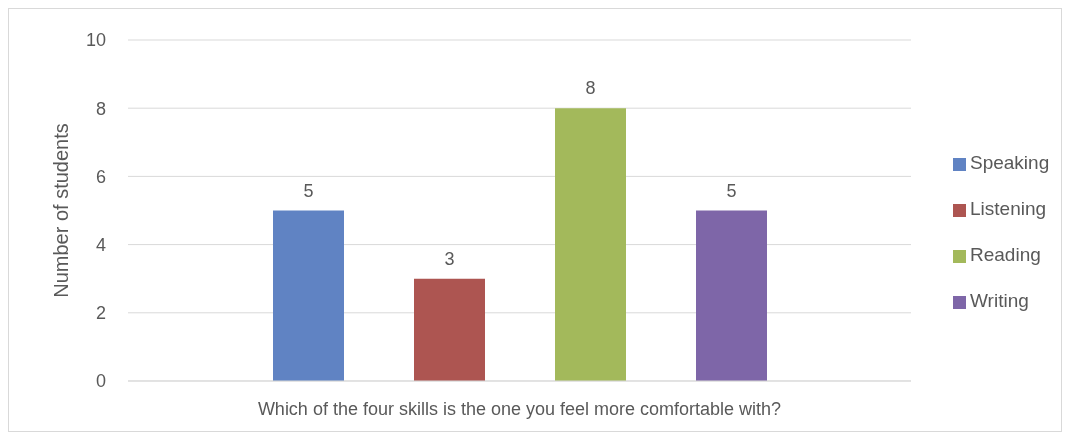 The image size is (1070, 440). What do you see at coordinates (61, 210) in the screenshot?
I see `y-axis-title: Number of students` at bounding box center [61, 210].